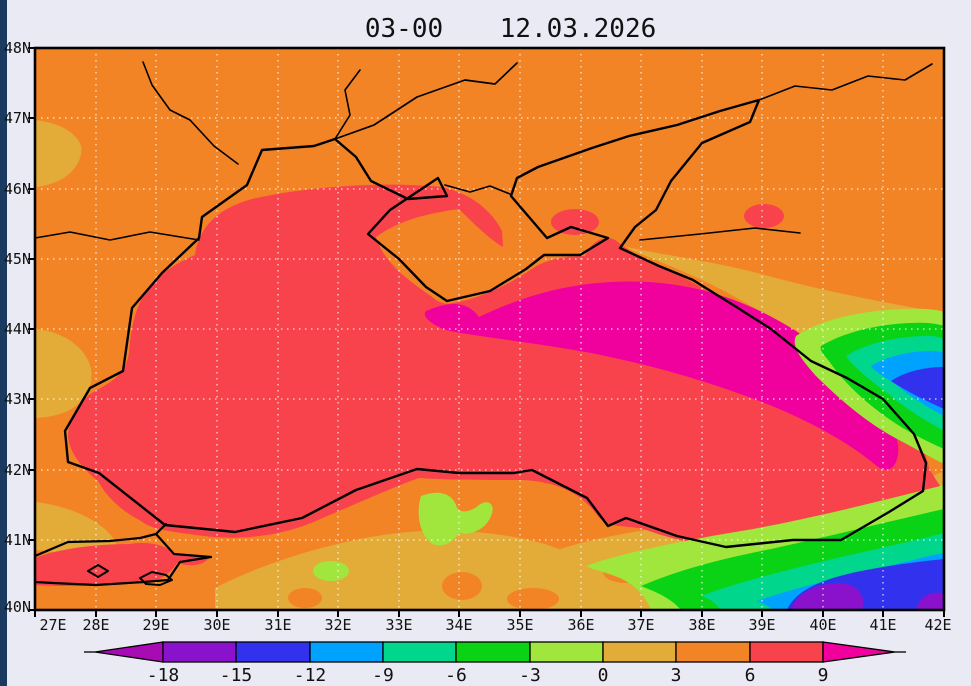 Image resolution: width=971 pixels, height=686 pixels. Describe the element at coordinates (310, 675) in the screenshot. I see `colorbar-label-m12: -12` at that location.